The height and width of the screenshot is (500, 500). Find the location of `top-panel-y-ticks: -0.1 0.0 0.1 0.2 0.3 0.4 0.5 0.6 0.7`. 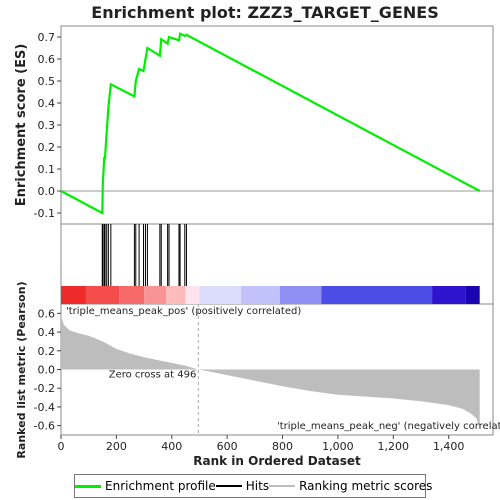

top-panel-y-ticks: -0.1 0.0 0.1 0.2 0.3 0.4 0.5 0.6 0.7 is located at coordinates (47, 125).